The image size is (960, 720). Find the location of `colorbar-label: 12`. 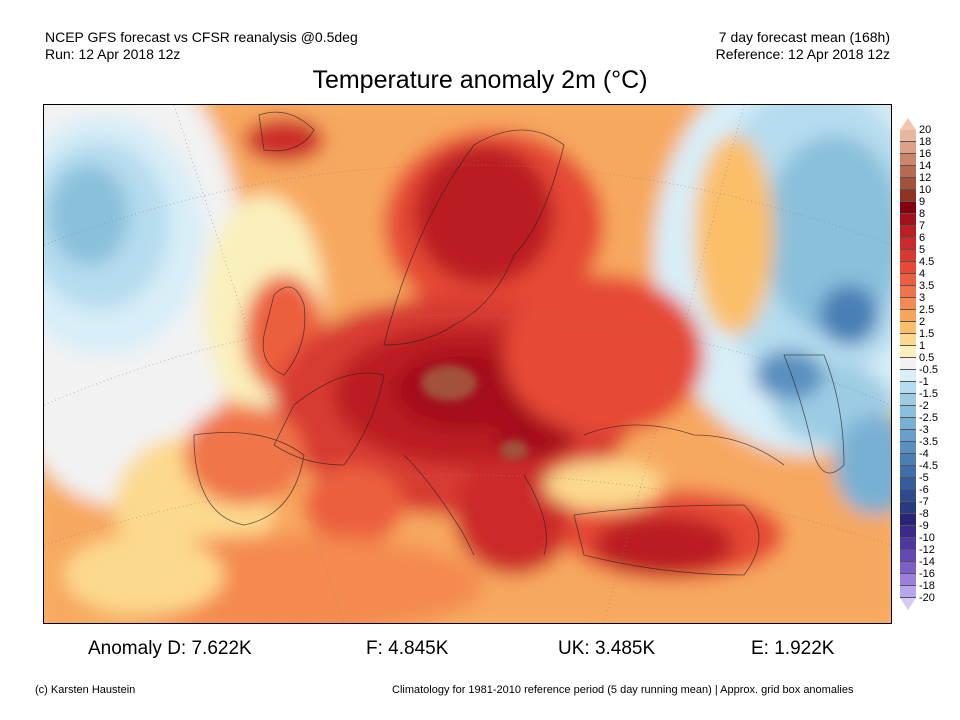

colorbar-label: 12 is located at coordinates (925, 178).